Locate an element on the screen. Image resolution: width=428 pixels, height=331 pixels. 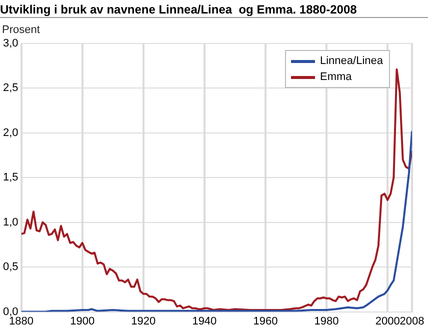
y-tick-label: 3,0 is located at coordinates (10, 43).